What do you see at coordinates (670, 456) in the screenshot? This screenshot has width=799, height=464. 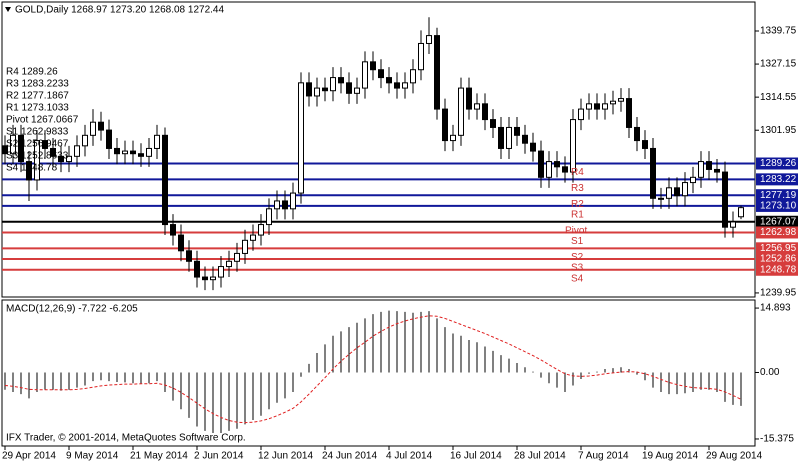 I see `x-tick-label: 19 Aug 2014` at bounding box center [670, 456].